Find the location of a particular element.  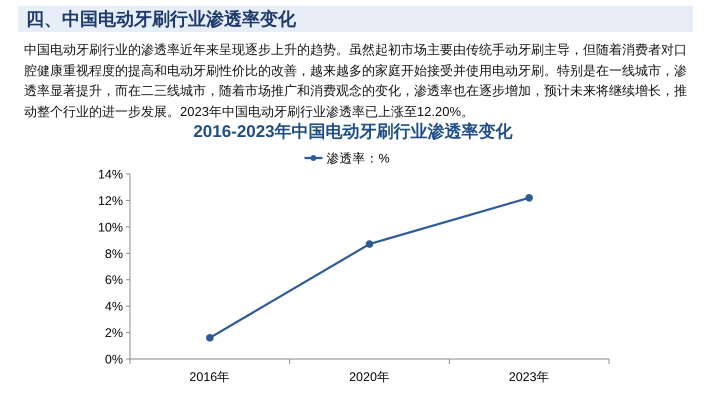

y-tick-label: 4% is located at coordinates (113, 307).